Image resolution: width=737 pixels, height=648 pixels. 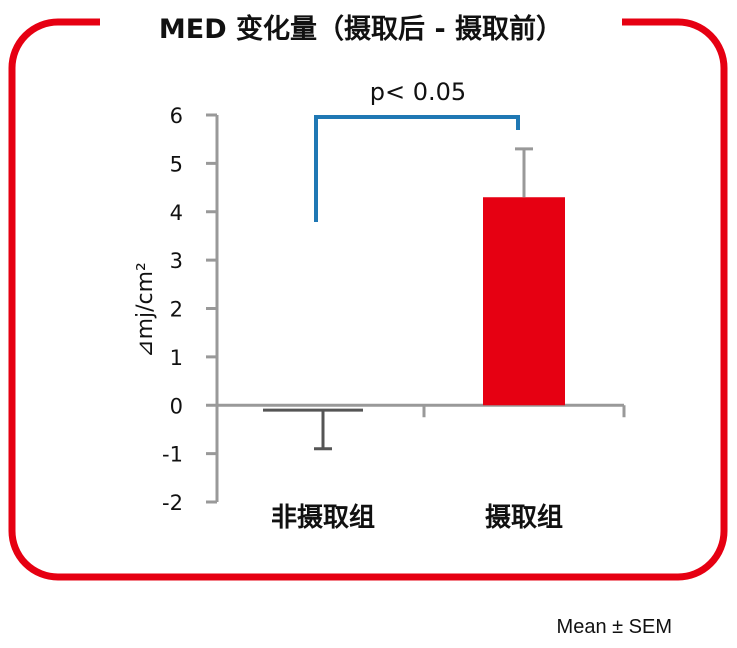 I want to click on category-label-1: 摄取组, so click(x=524, y=517).